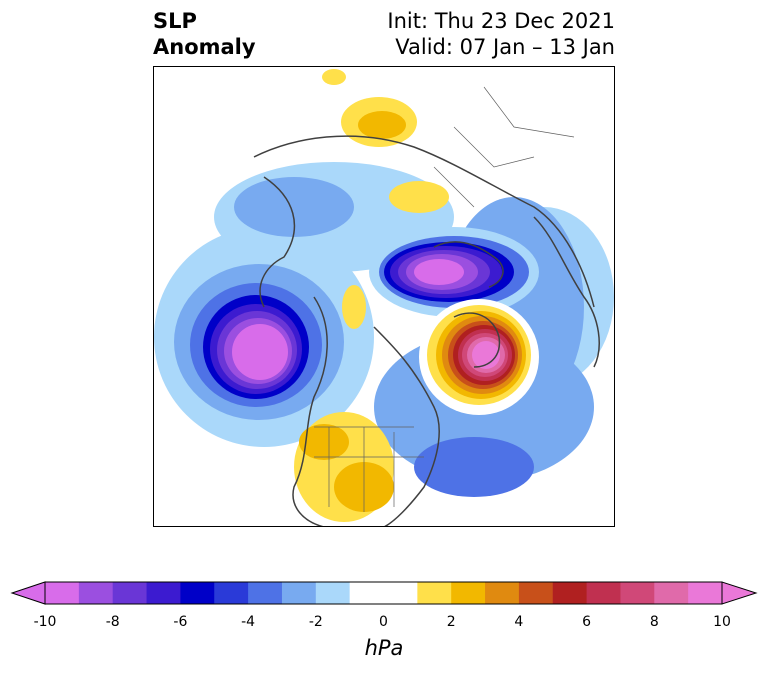 This screenshot has height=673, width=768. I want to click on colorbar-tick-label: -2, so click(315, 622).